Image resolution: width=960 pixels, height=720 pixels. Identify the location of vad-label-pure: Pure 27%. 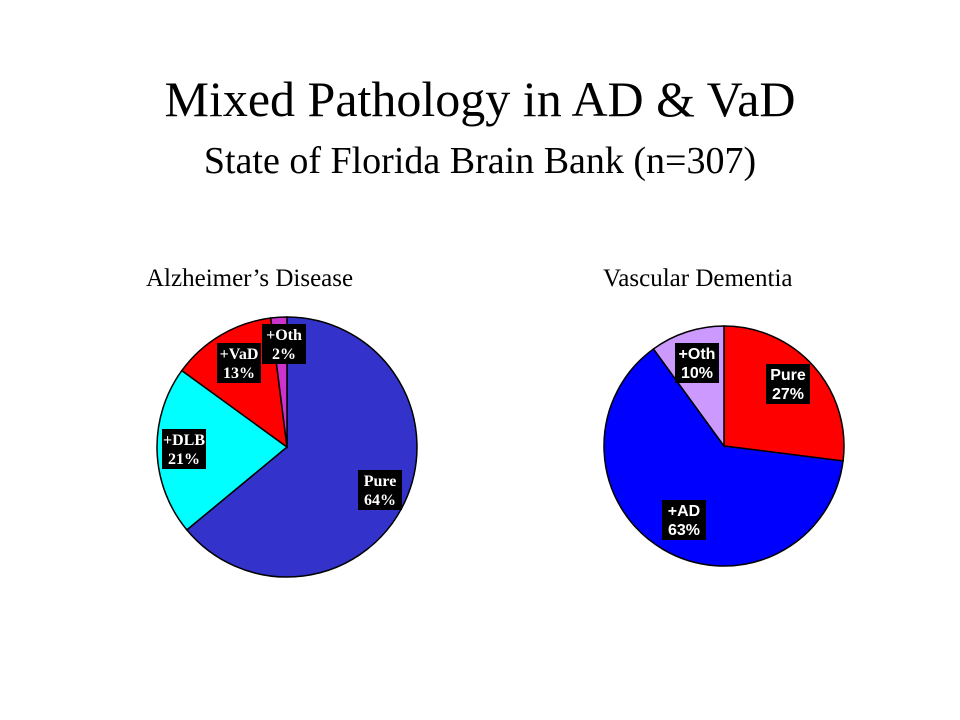
(788, 384).